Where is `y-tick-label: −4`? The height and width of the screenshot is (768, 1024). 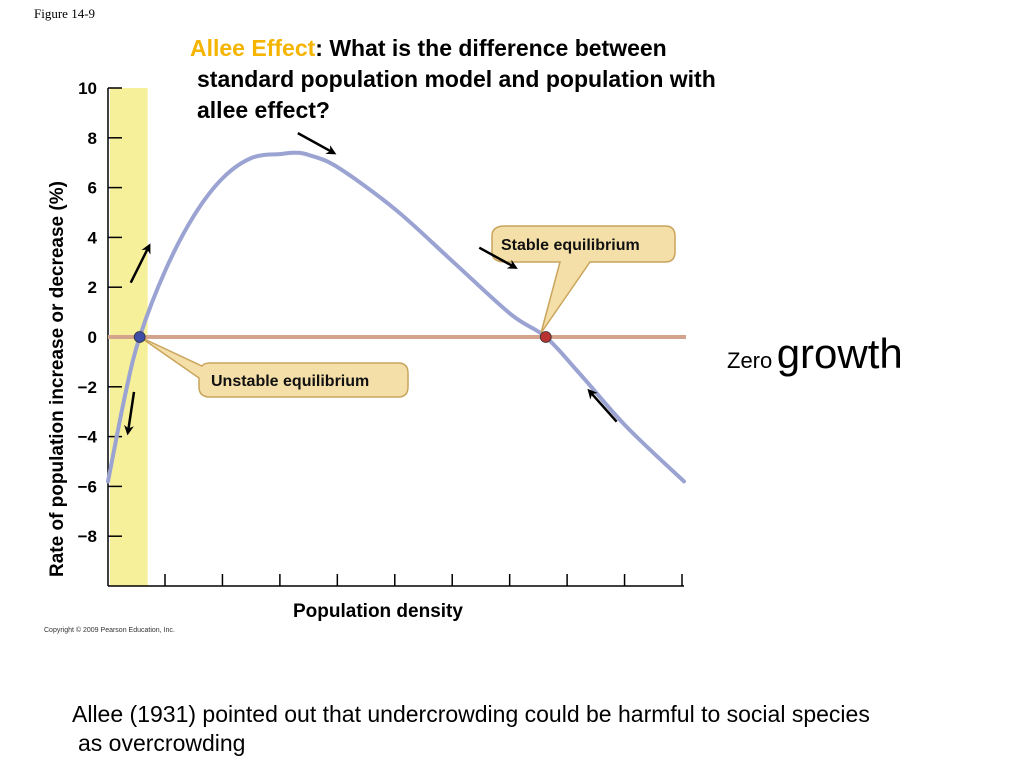
y-tick-label: −4 is located at coordinates (88, 437).